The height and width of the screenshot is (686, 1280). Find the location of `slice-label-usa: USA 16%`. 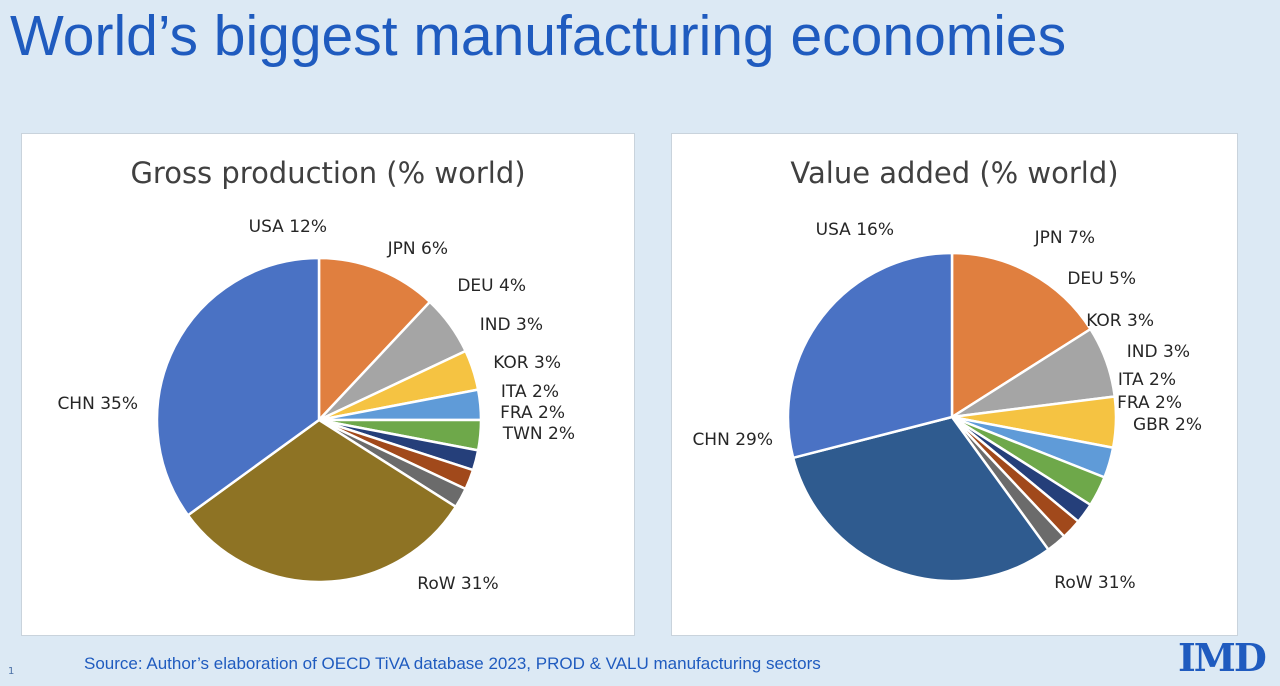

slice-label-usa: USA 16% is located at coordinates (855, 230).